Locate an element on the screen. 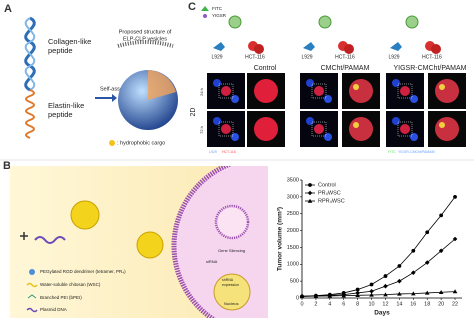 This screenshot has height=320, width=474. x-tick-label: 12 is located at coordinates (385, 304).